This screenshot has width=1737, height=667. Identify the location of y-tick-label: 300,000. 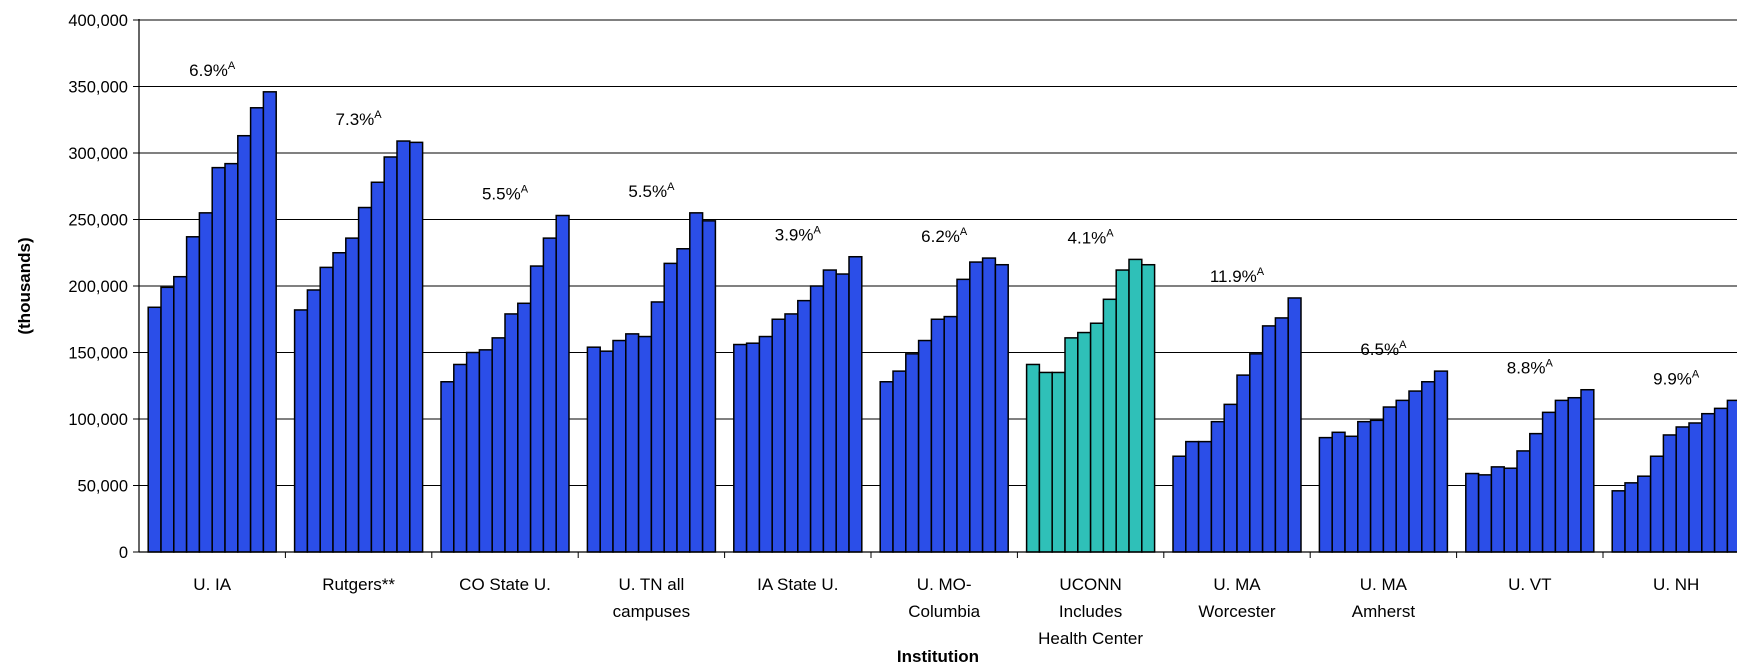
(98, 154).